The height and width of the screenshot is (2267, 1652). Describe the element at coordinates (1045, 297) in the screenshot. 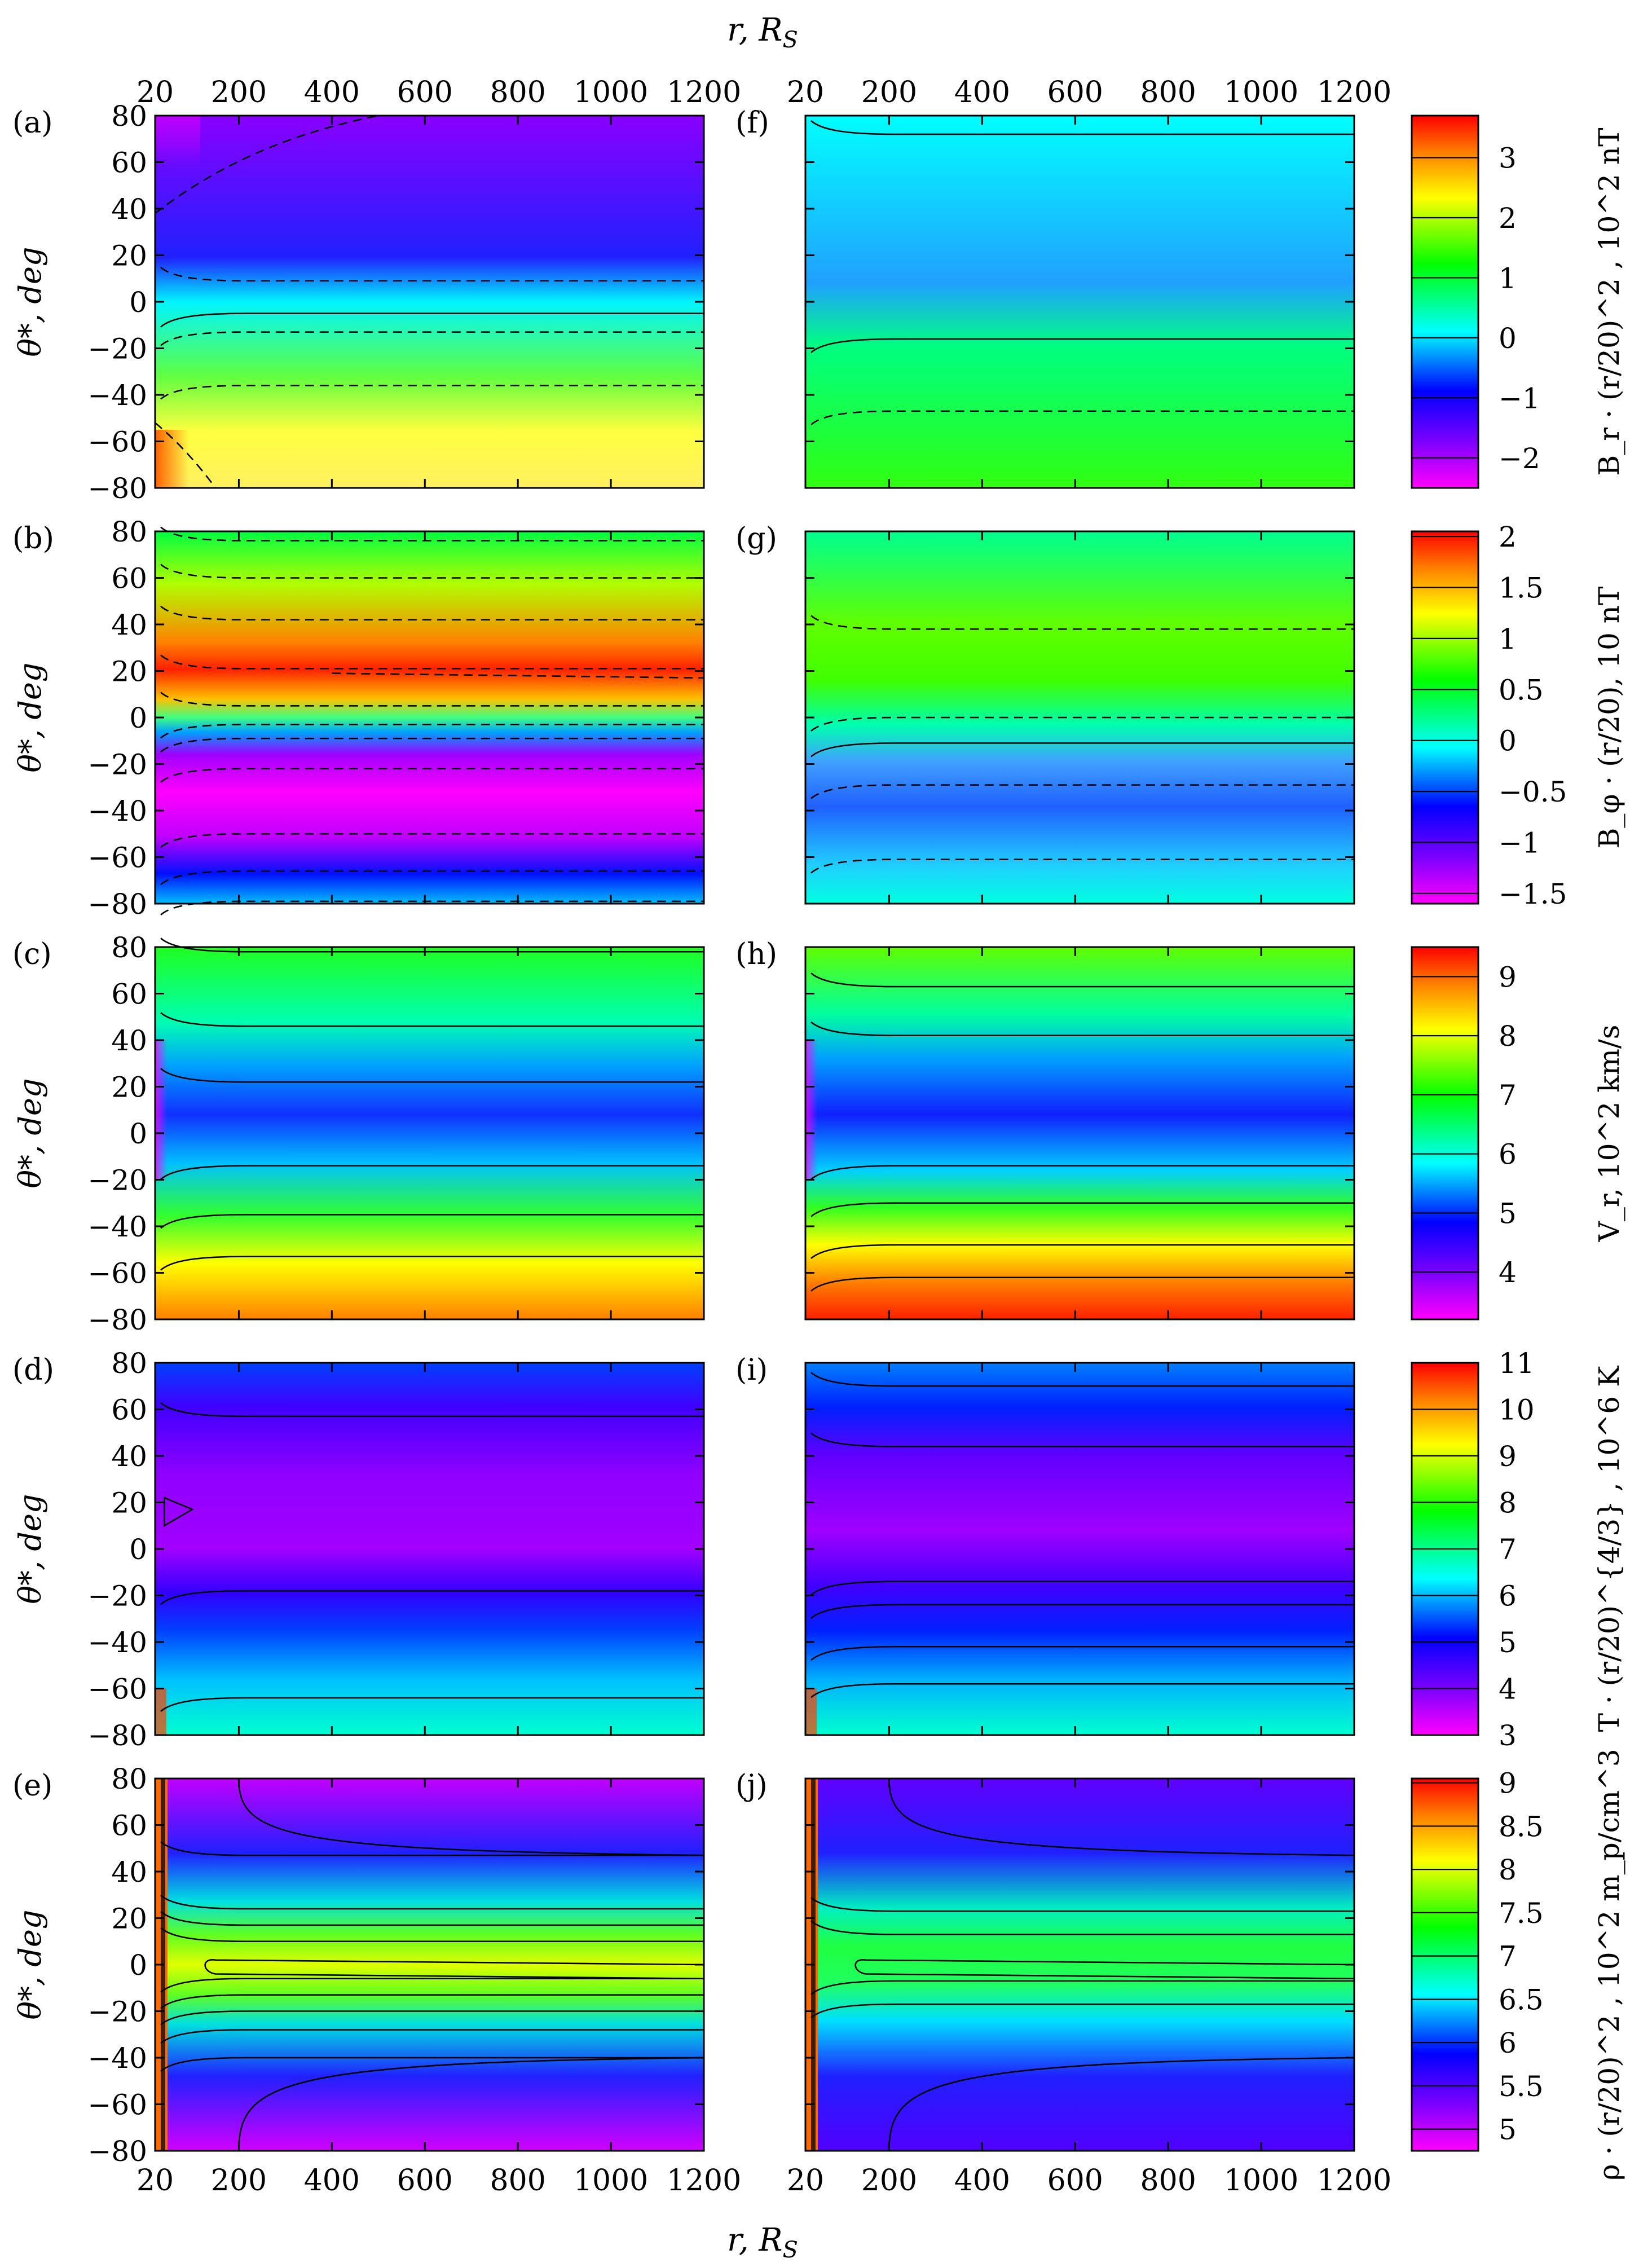

I see `panel-f: (f)` at that location.